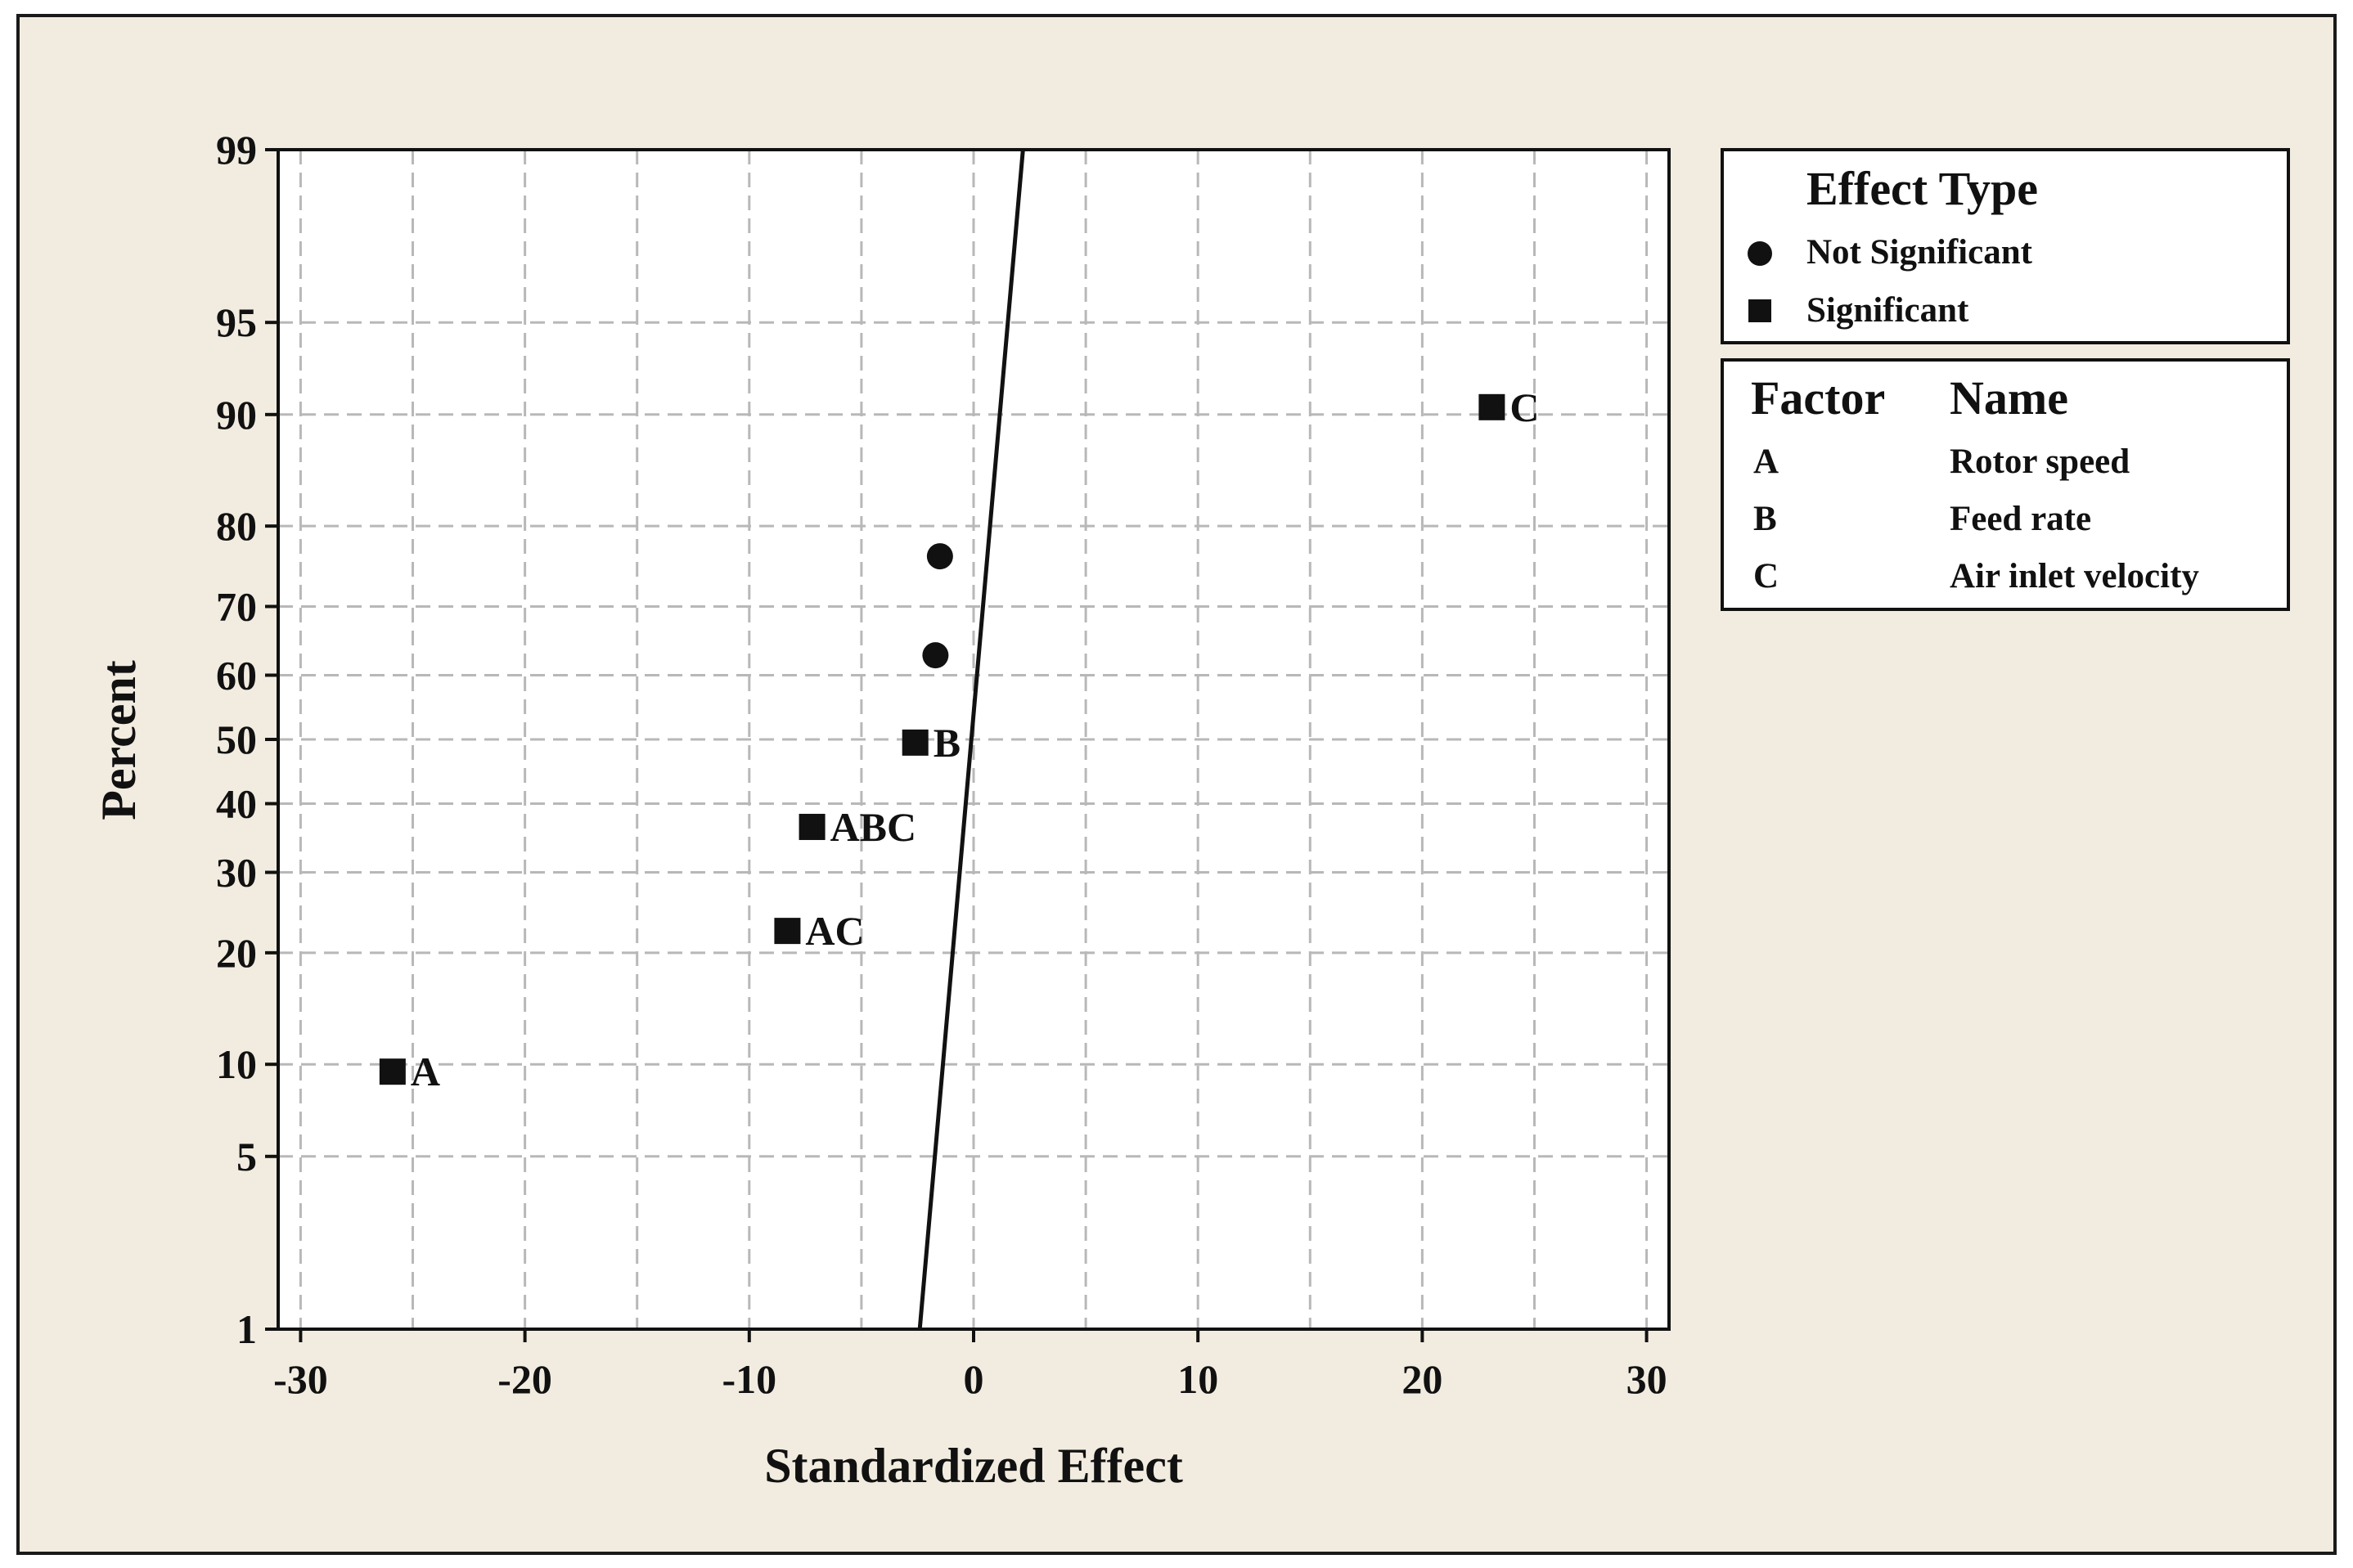 The width and height of the screenshot is (2353, 1568). Describe the element at coordinates (1760, 253) in the screenshot. I see `circle-marker-icon` at that location.